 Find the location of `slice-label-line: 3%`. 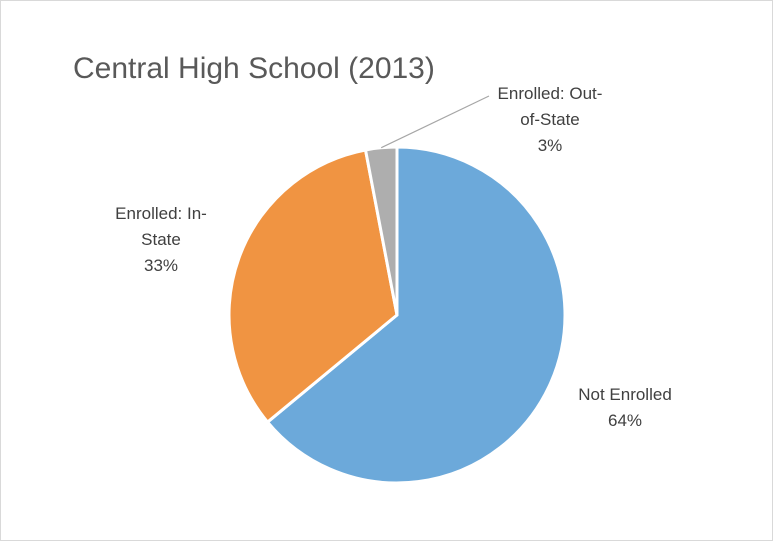

slice-label-line: 3% is located at coordinates (550, 145).